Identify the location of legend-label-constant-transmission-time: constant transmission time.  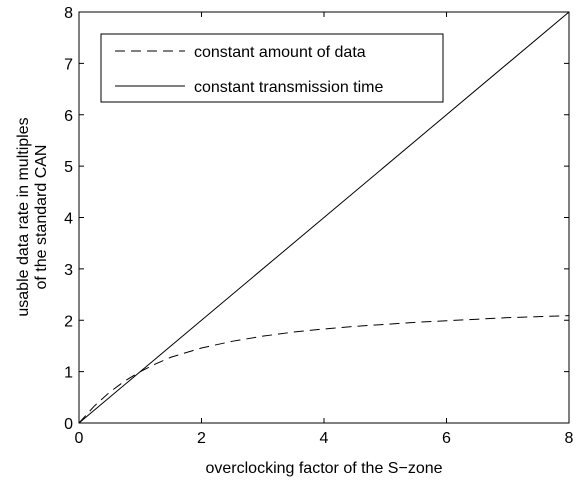
(289, 87).